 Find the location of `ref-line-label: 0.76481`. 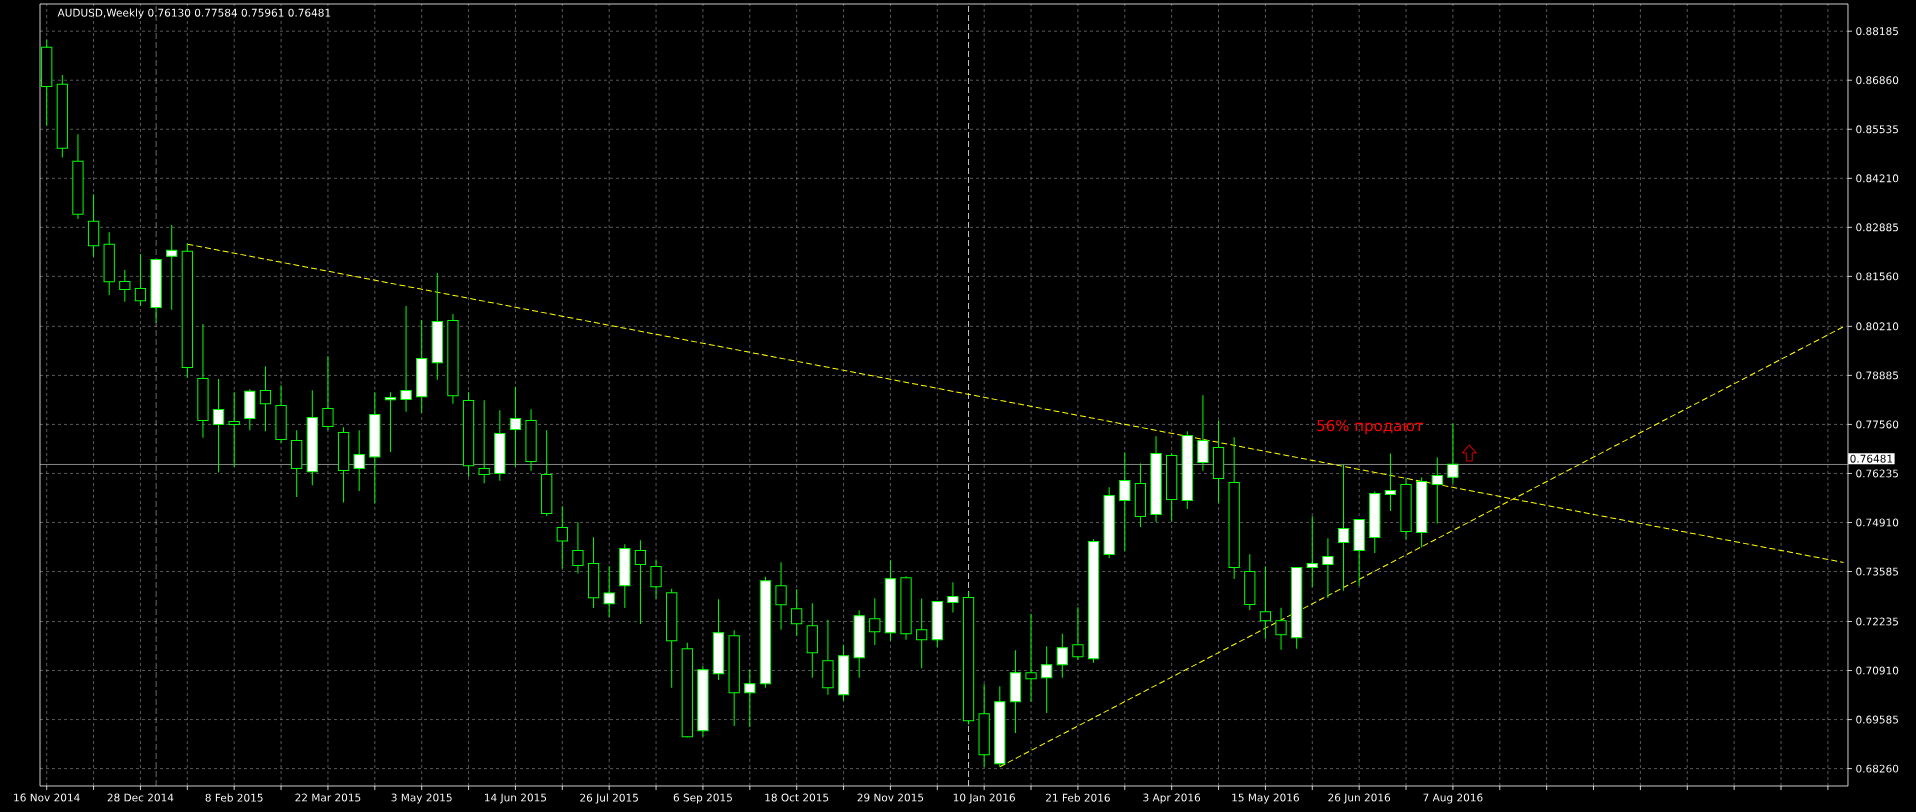

ref-line-label: 0.76481 is located at coordinates (1871, 458).